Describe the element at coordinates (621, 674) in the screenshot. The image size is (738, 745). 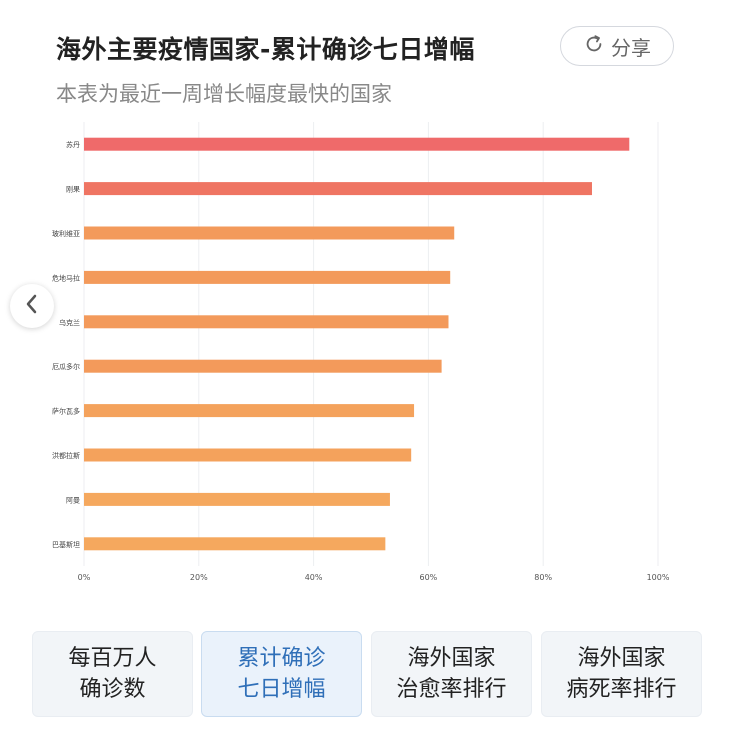
I see `tab-fatality-rate-ranking: 海外国家 病死率排行` at that location.